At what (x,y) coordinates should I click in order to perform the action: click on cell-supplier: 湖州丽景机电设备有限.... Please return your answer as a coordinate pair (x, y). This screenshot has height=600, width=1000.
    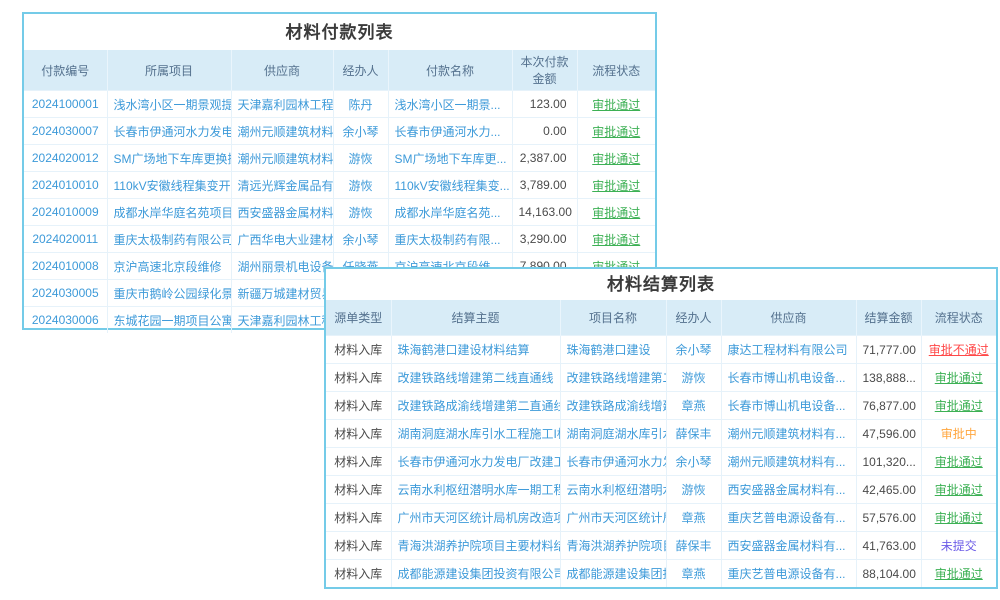
    Looking at the image, I should click on (281, 266).